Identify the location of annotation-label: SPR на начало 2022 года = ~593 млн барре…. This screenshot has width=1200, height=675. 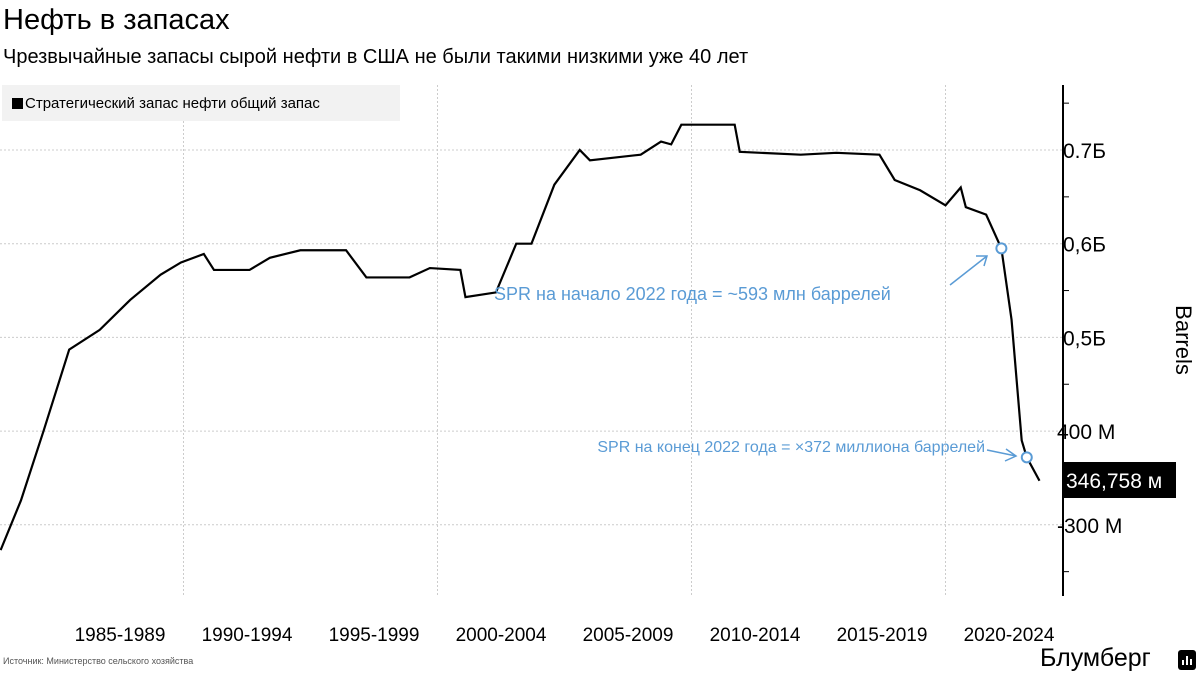
(692, 294).